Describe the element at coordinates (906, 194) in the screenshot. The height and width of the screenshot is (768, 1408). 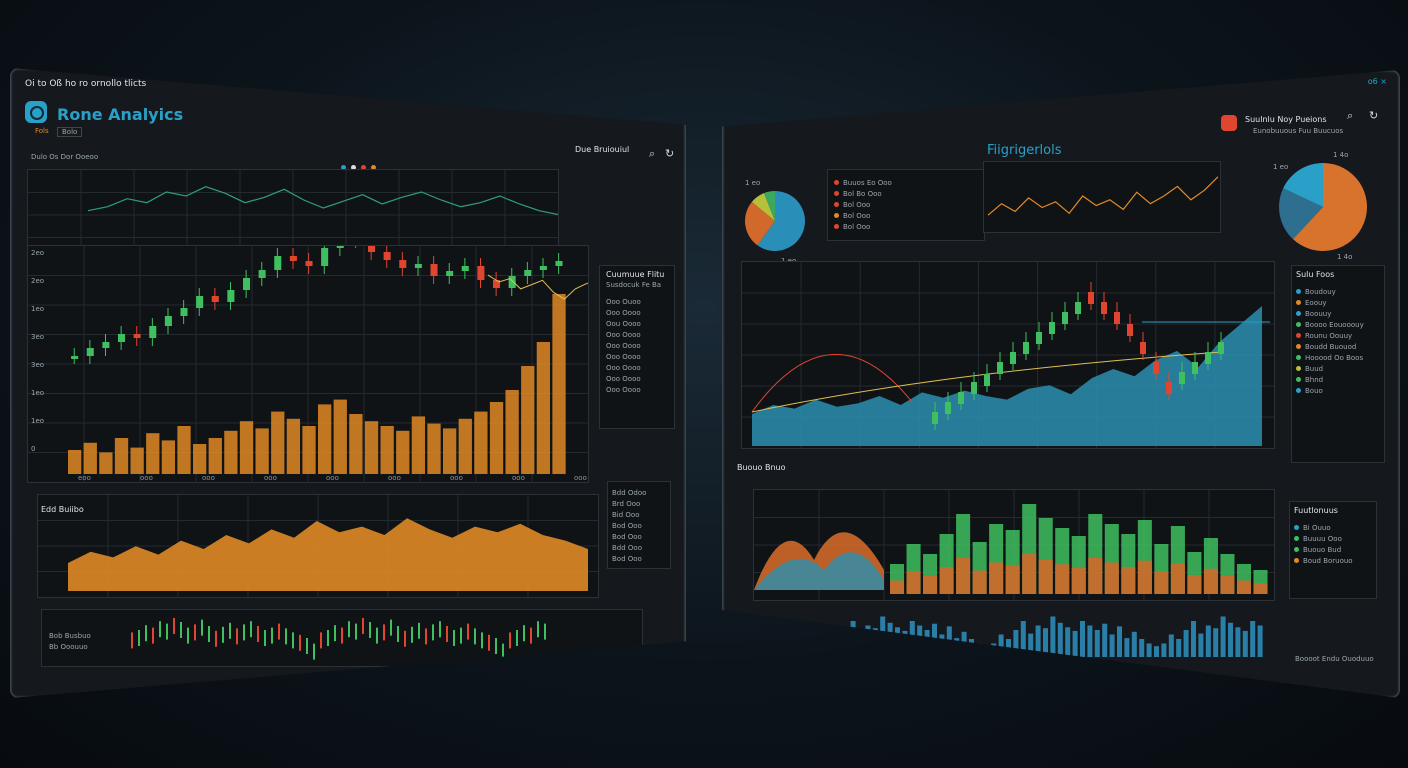
I see `list-item-row: Bol Bo Ooo` at that location.